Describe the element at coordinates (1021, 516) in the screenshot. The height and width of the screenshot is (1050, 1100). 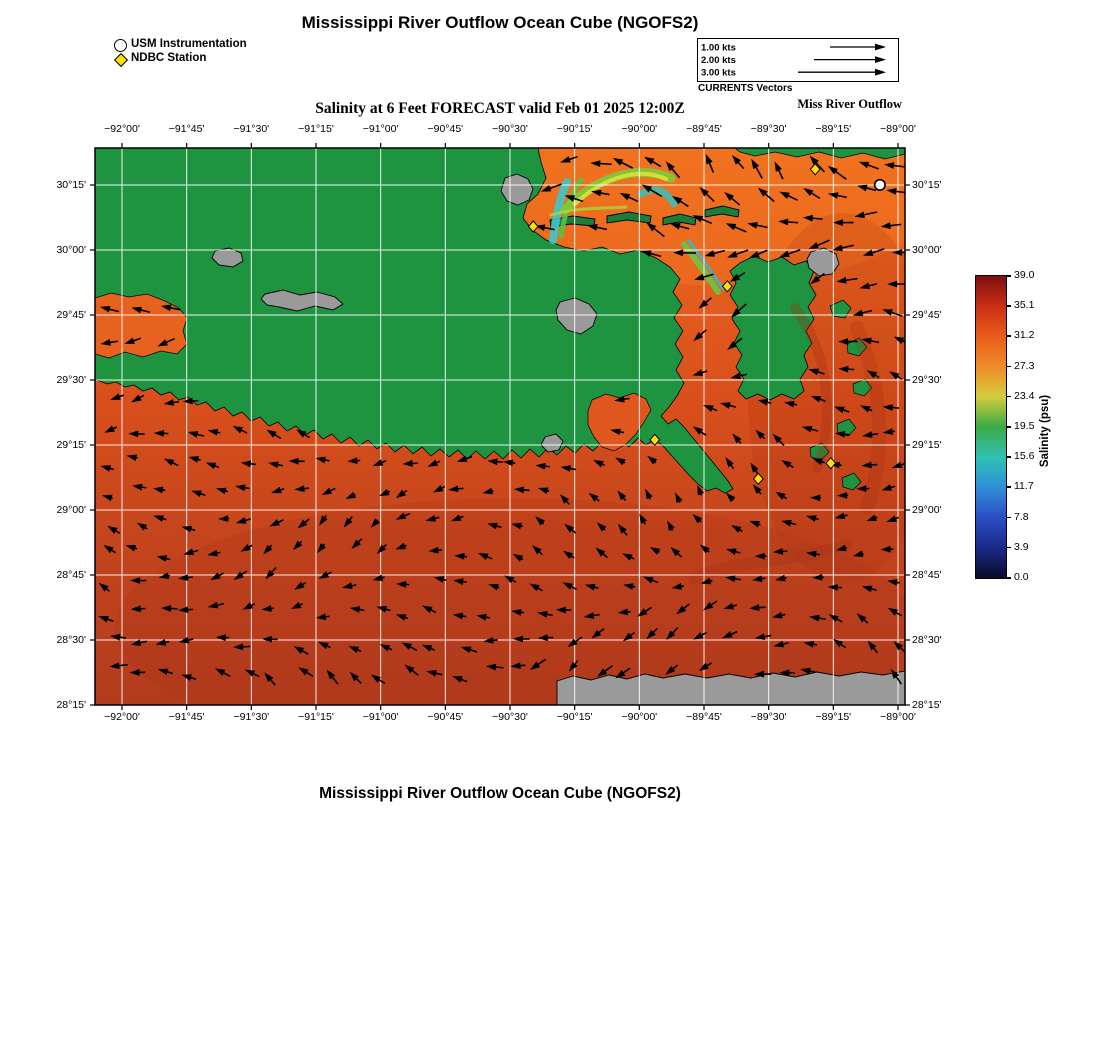
I see `colorbar-tick-label: 7.8` at that location.